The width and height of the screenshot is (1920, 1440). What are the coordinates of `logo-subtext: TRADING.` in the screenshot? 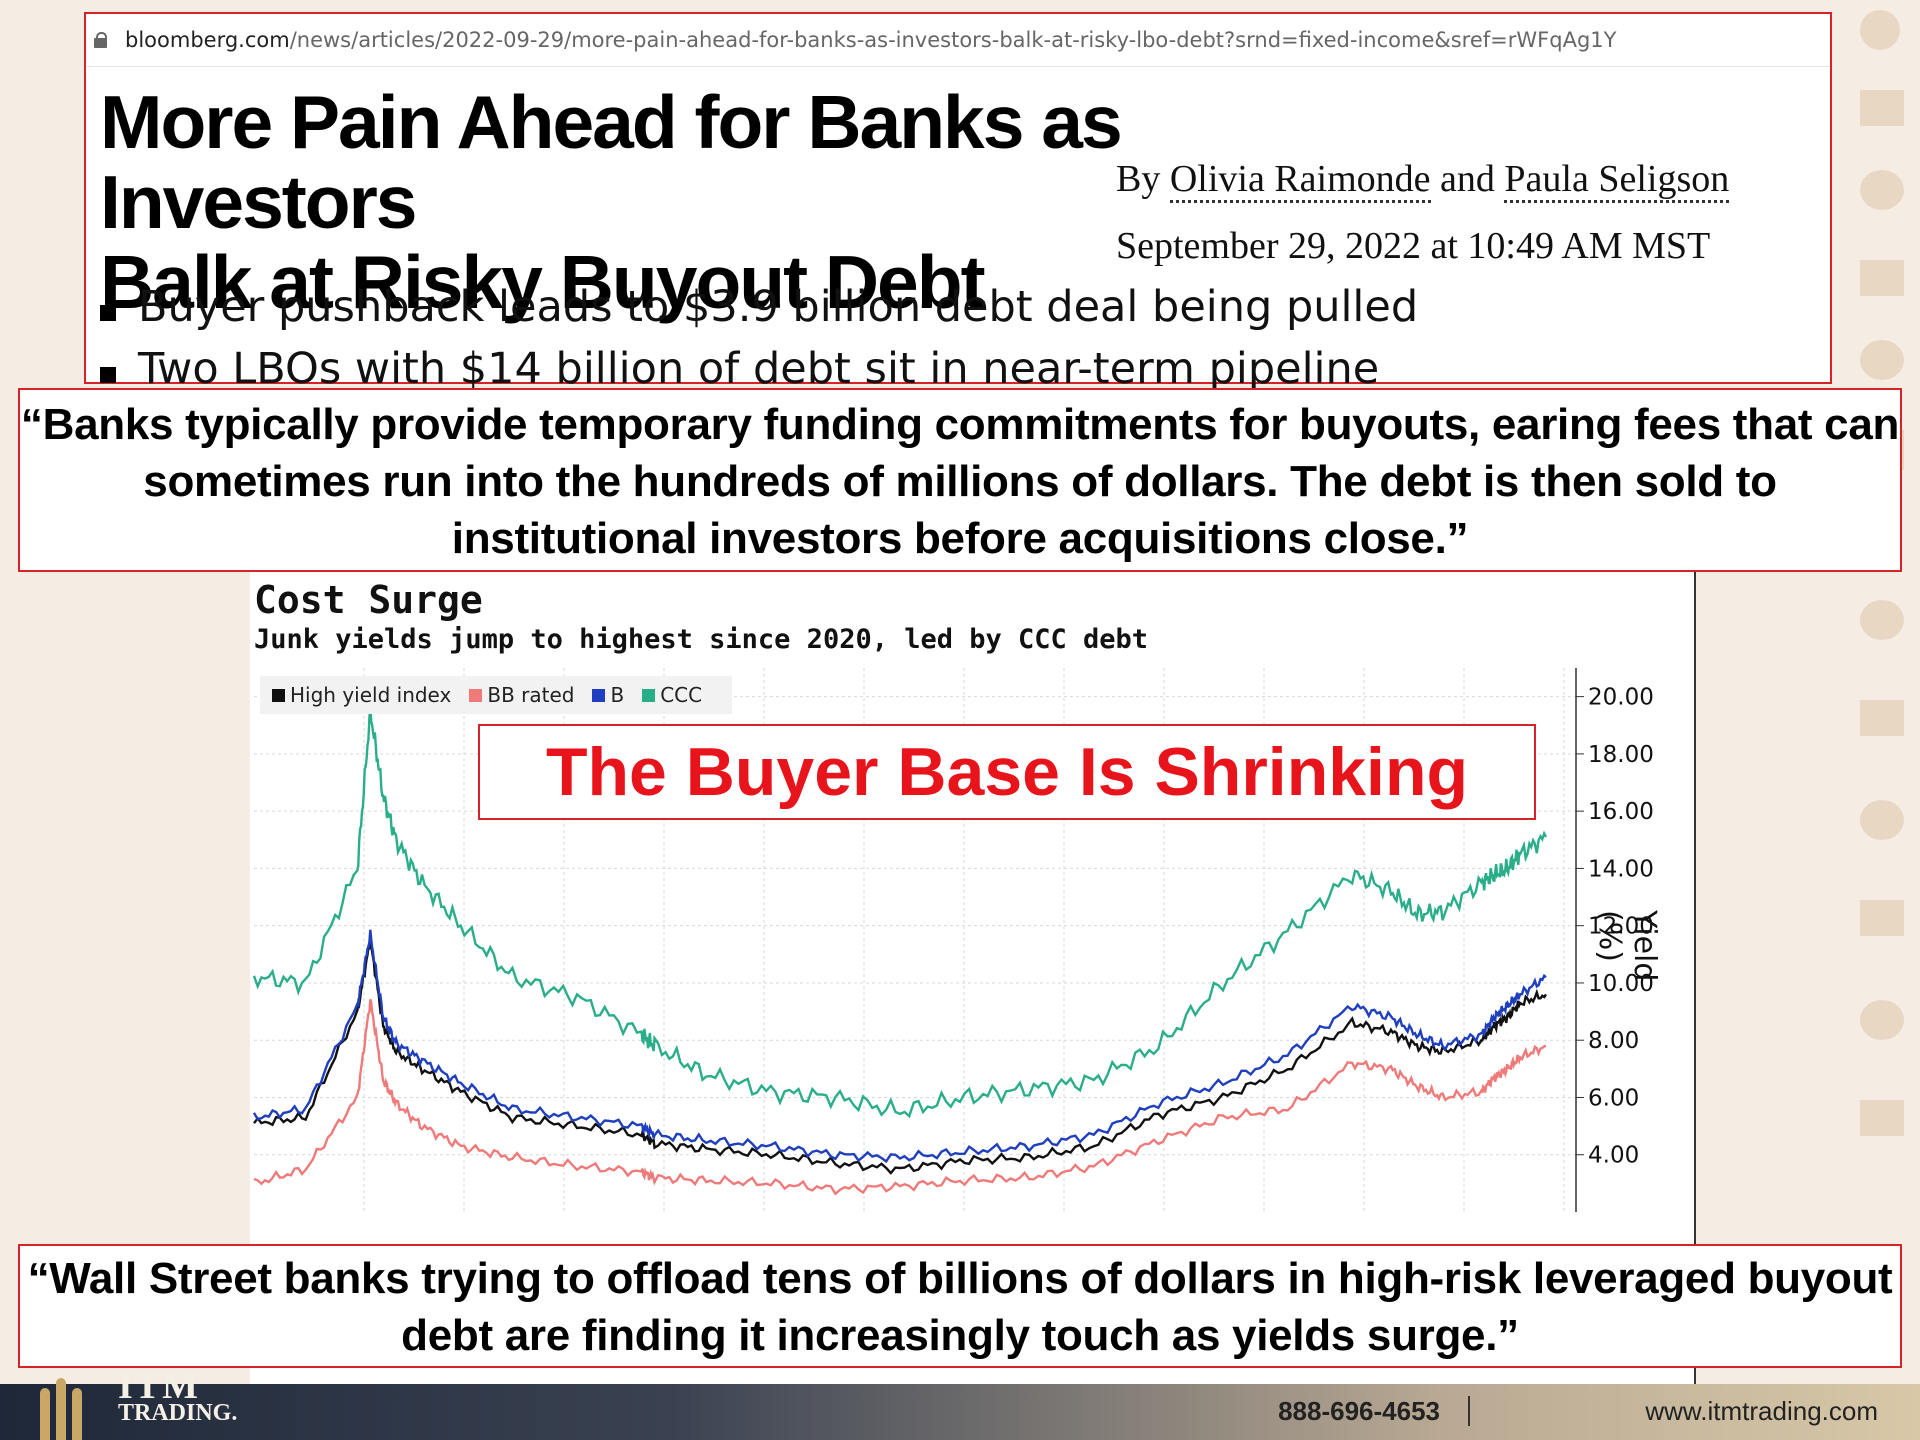 It's located at (178, 1413).